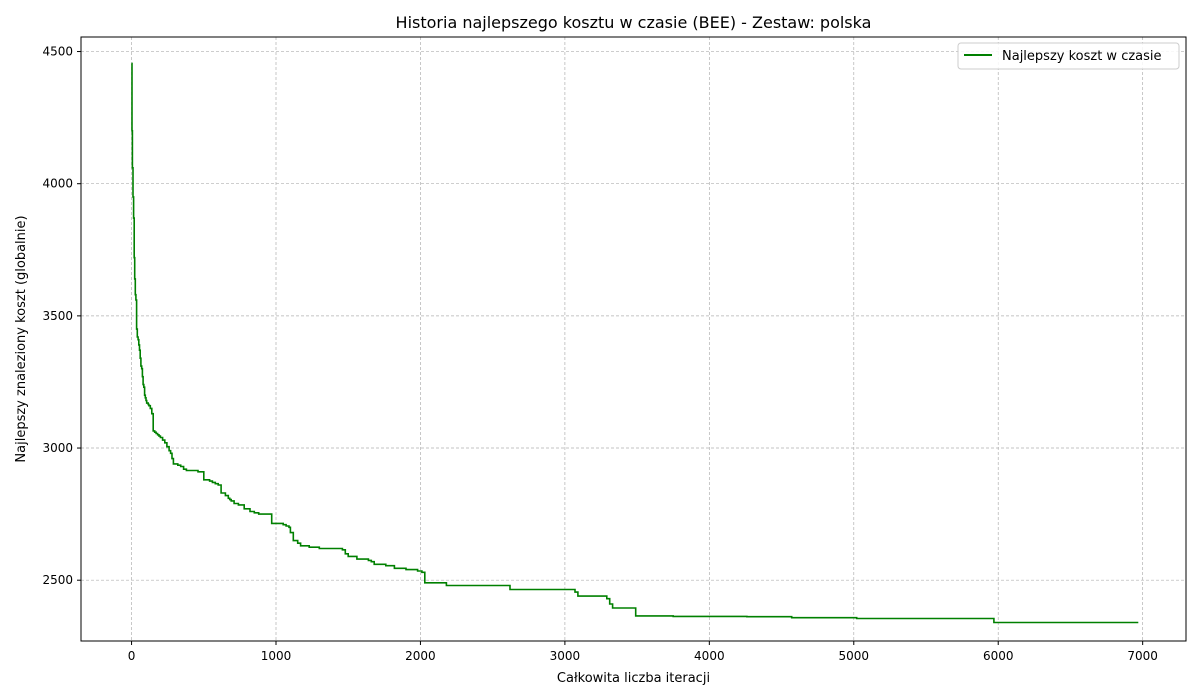 The width and height of the screenshot is (1200, 700). I want to click on y-tick-label: 4000, so click(57, 184).